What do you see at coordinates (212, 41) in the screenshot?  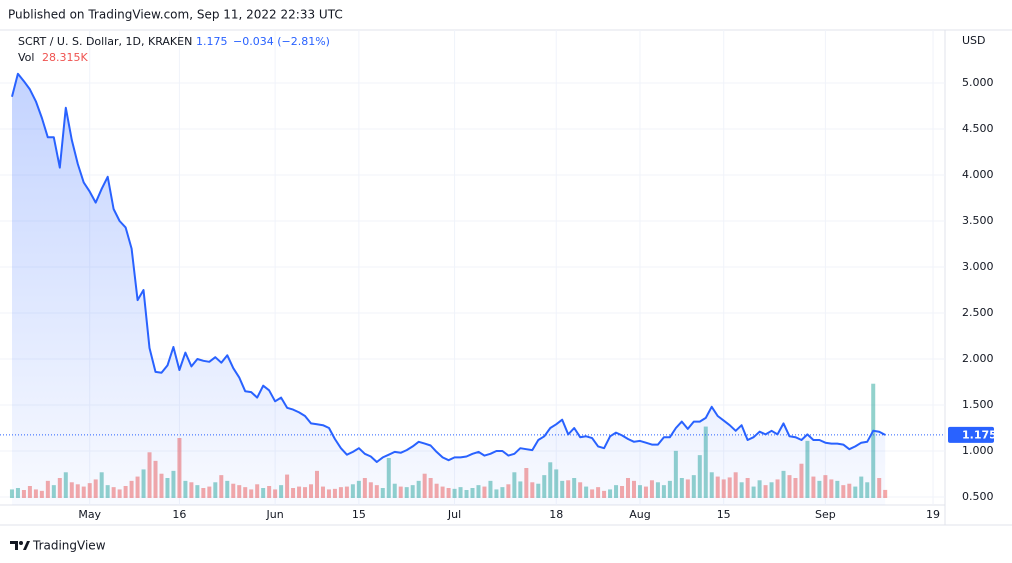 I see `legend-price: 1.175` at bounding box center [212, 41].